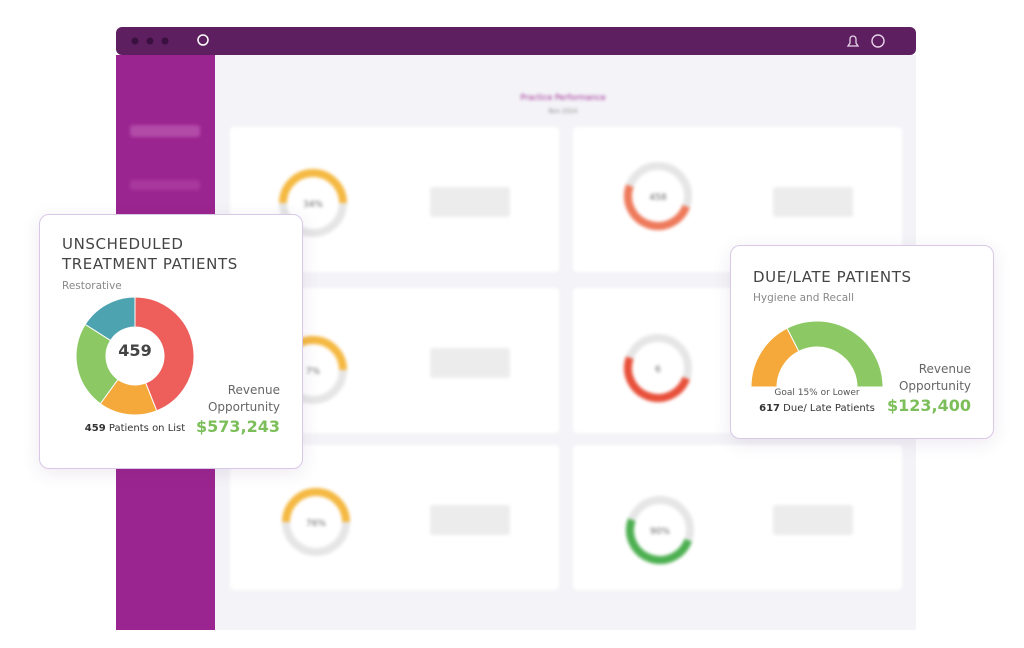 The width and height of the screenshot is (1024, 648). Describe the element at coordinates (316, 524) in the screenshot. I see `tile-value: 76%` at that location.